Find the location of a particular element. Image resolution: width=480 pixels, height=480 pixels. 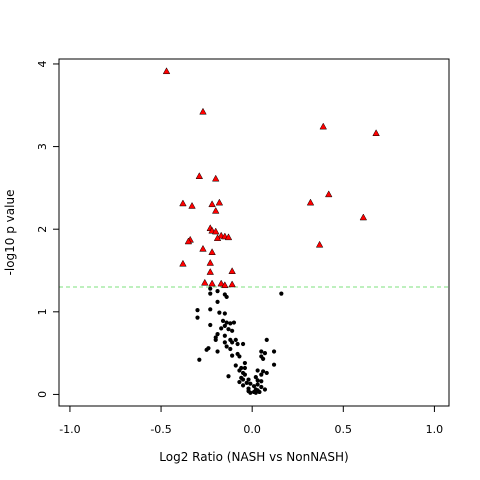

x-tick-label: 0.5 is located at coordinates (344, 429).